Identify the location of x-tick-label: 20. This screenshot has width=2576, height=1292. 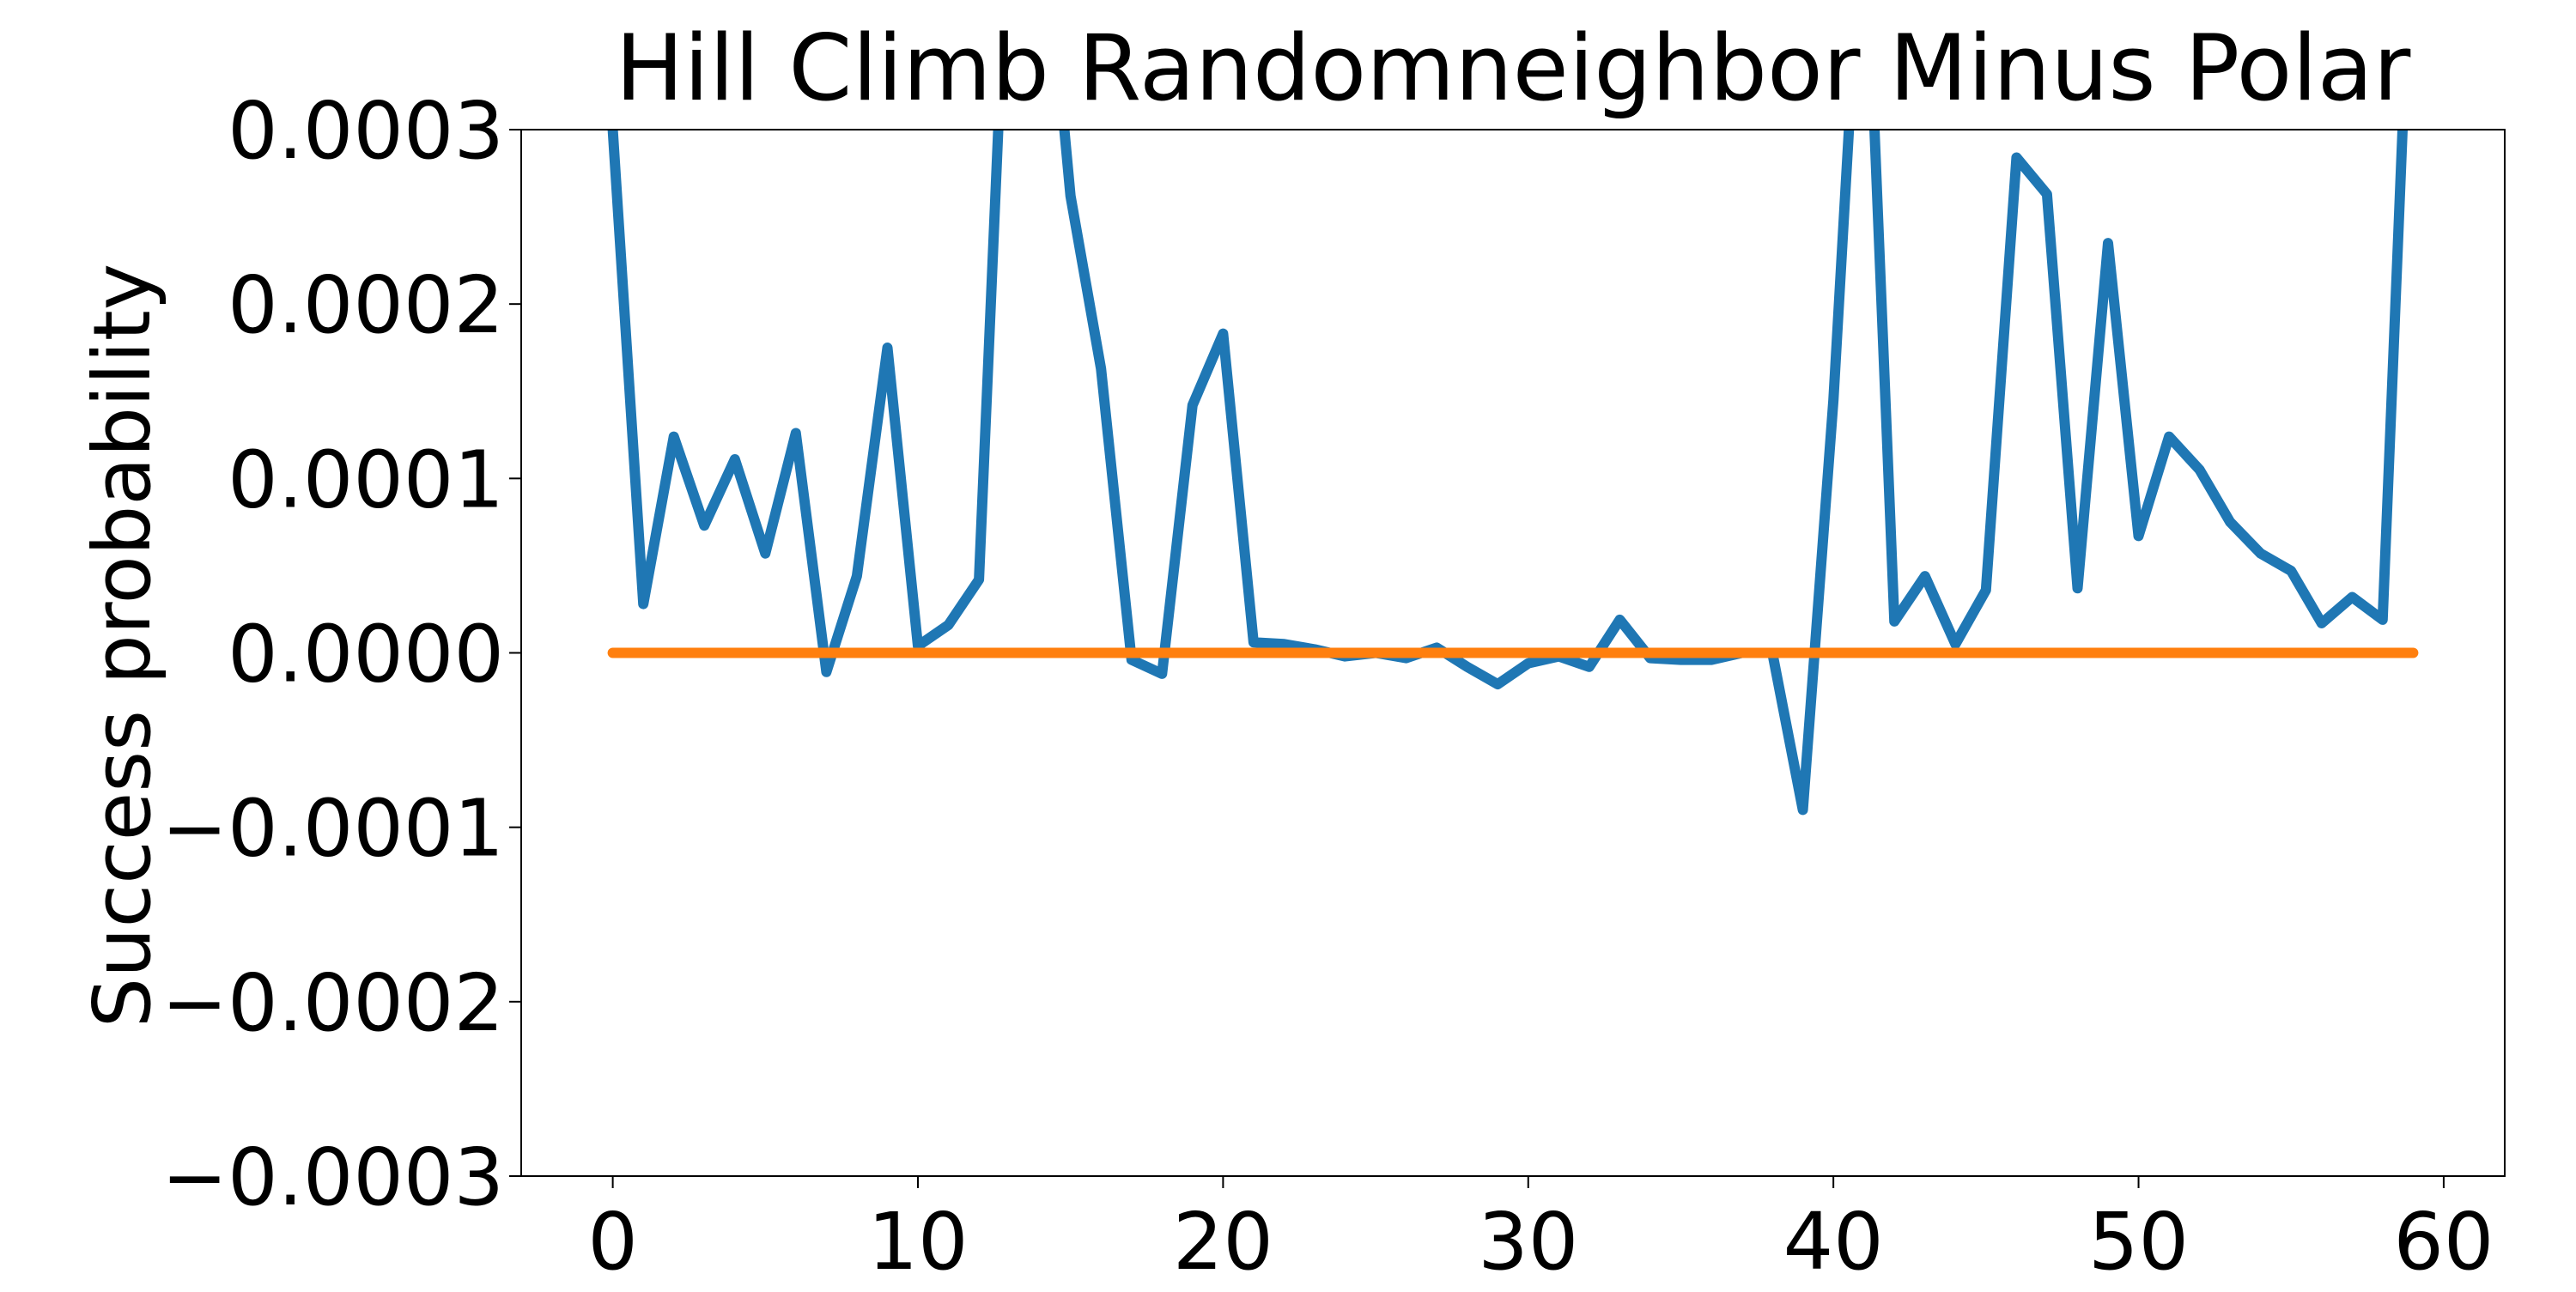
(1223, 1242).